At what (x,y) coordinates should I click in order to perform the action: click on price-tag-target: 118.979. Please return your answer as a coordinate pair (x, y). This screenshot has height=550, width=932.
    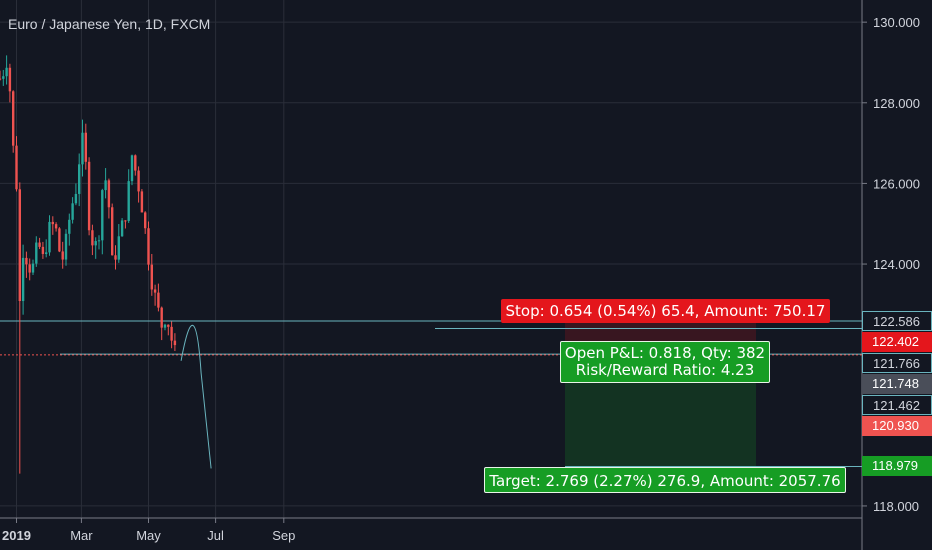
    Looking at the image, I should click on (897, 466).